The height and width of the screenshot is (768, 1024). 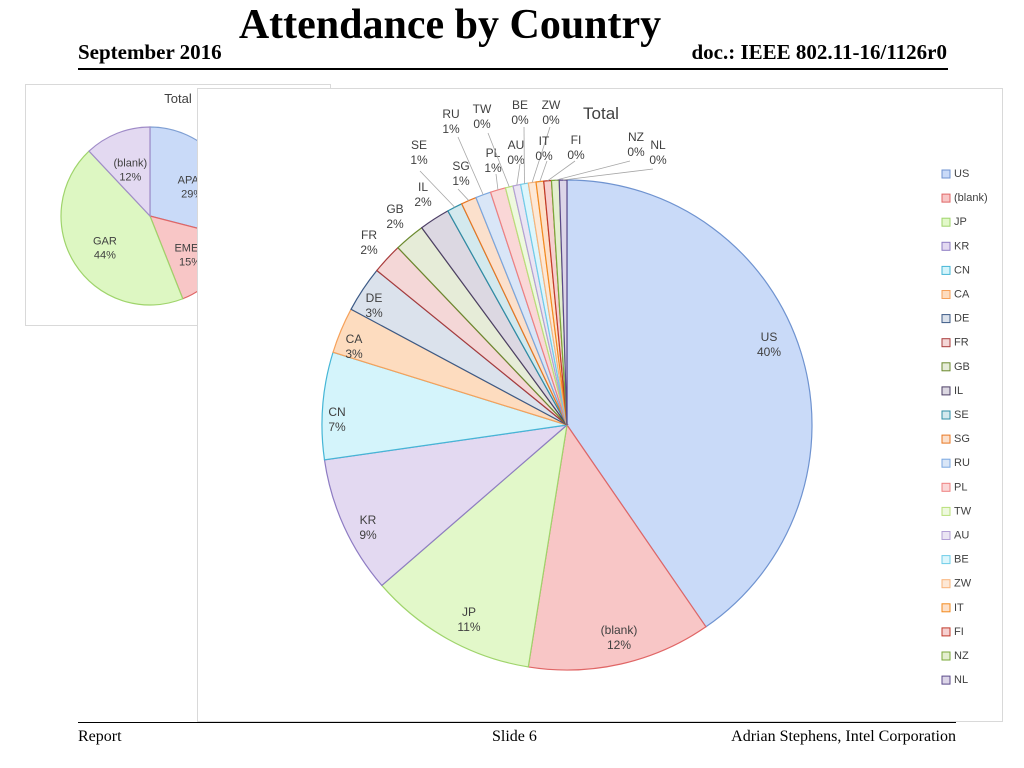 I want to click on legend-swatch-fr, so click(x=946, y=343).